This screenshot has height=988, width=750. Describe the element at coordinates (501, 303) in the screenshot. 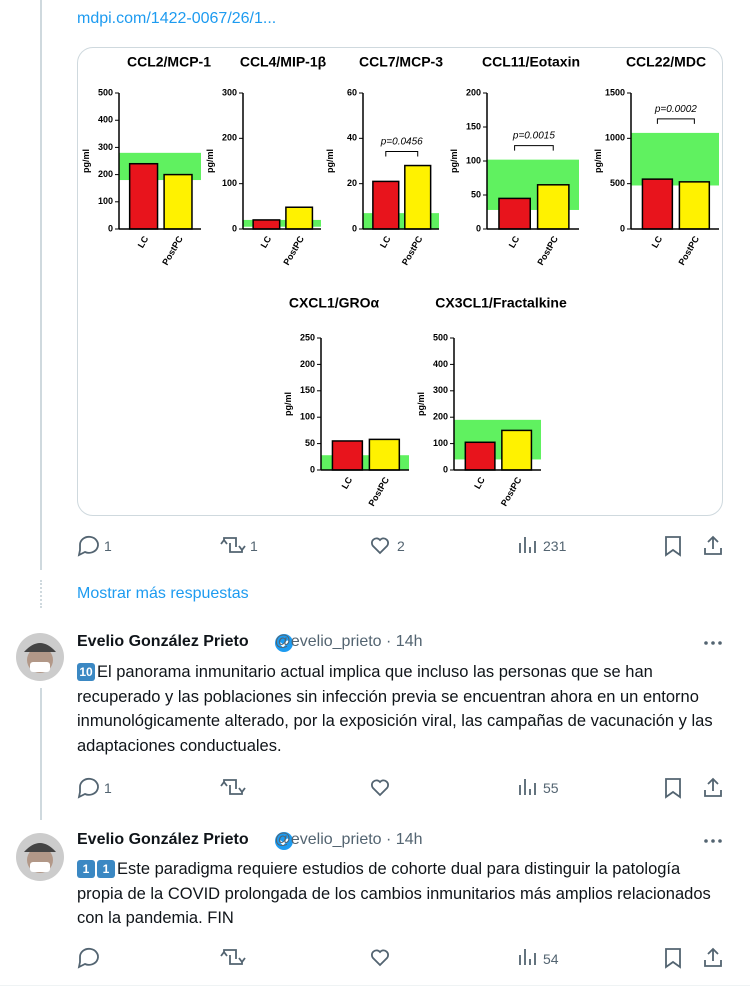

I see `panel-title: CX3CL1/Fractalkine` at that location.